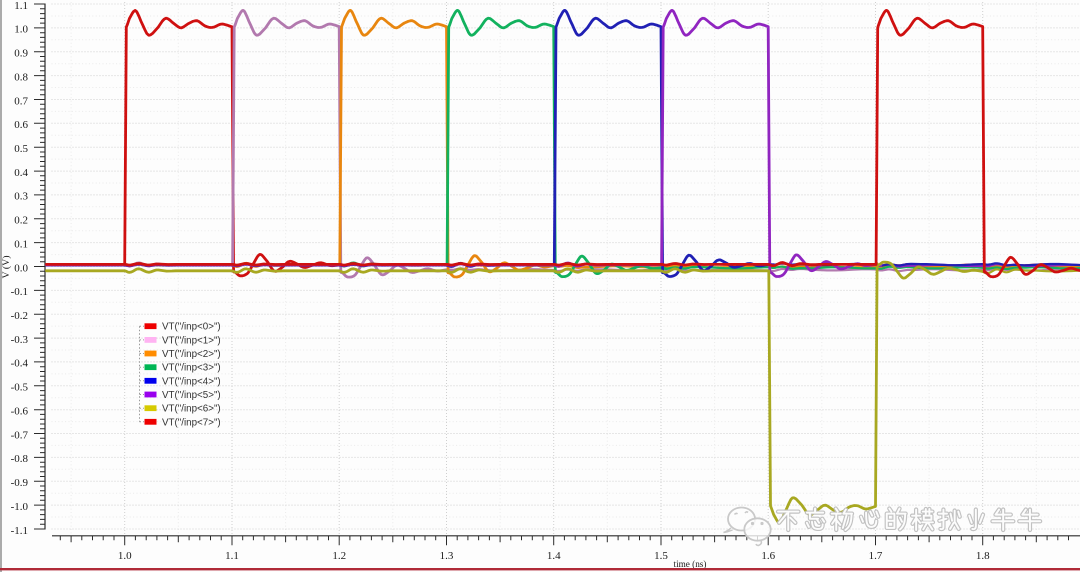 This screenshot has width=1080, height=572. Describe the element at coordinates (191, 395) in the screenshot. I see `svg-text: VT("/inp<5>")` at that location.